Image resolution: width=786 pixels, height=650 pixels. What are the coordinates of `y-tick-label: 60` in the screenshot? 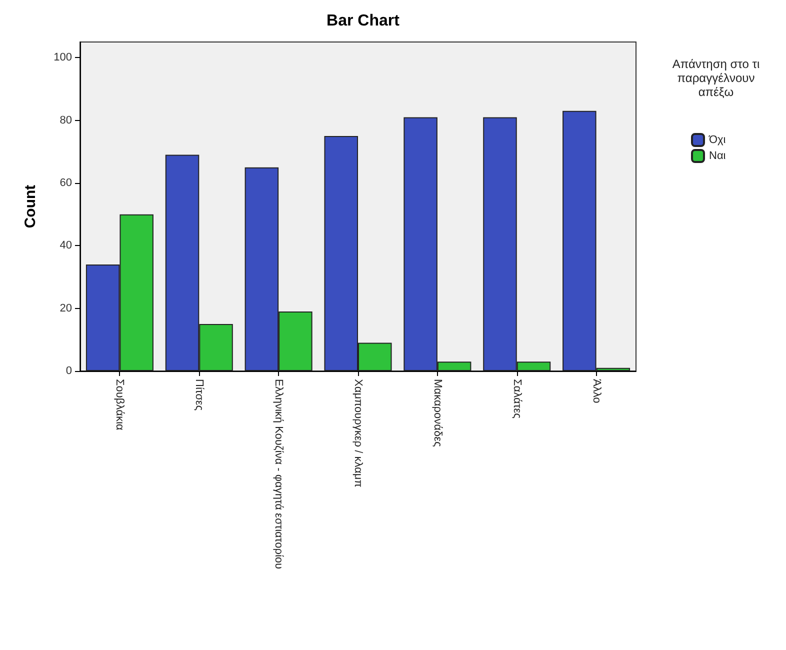 It's located at (66, 183).